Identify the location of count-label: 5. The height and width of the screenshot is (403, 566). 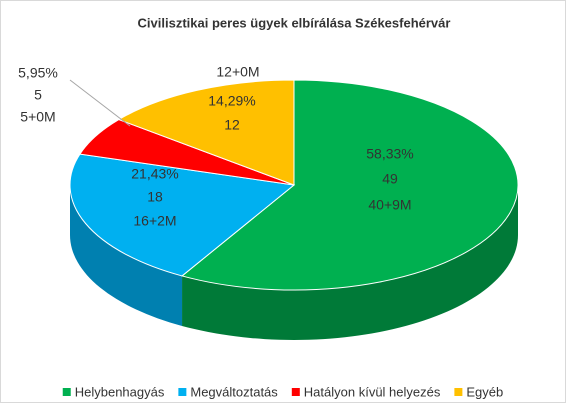
(38, 95).